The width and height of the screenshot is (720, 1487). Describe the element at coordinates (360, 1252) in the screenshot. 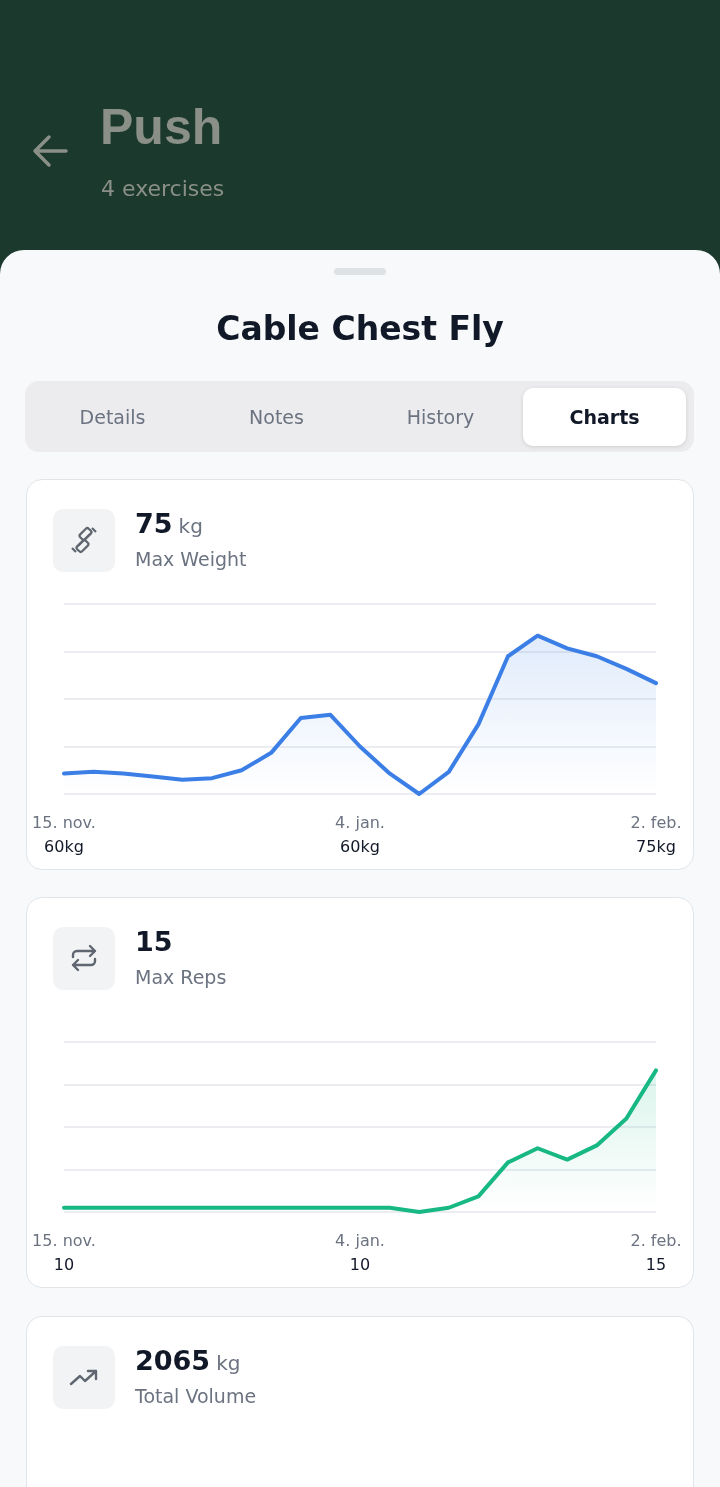

I see `x-tick-label: 4. jan. 10` at that location.